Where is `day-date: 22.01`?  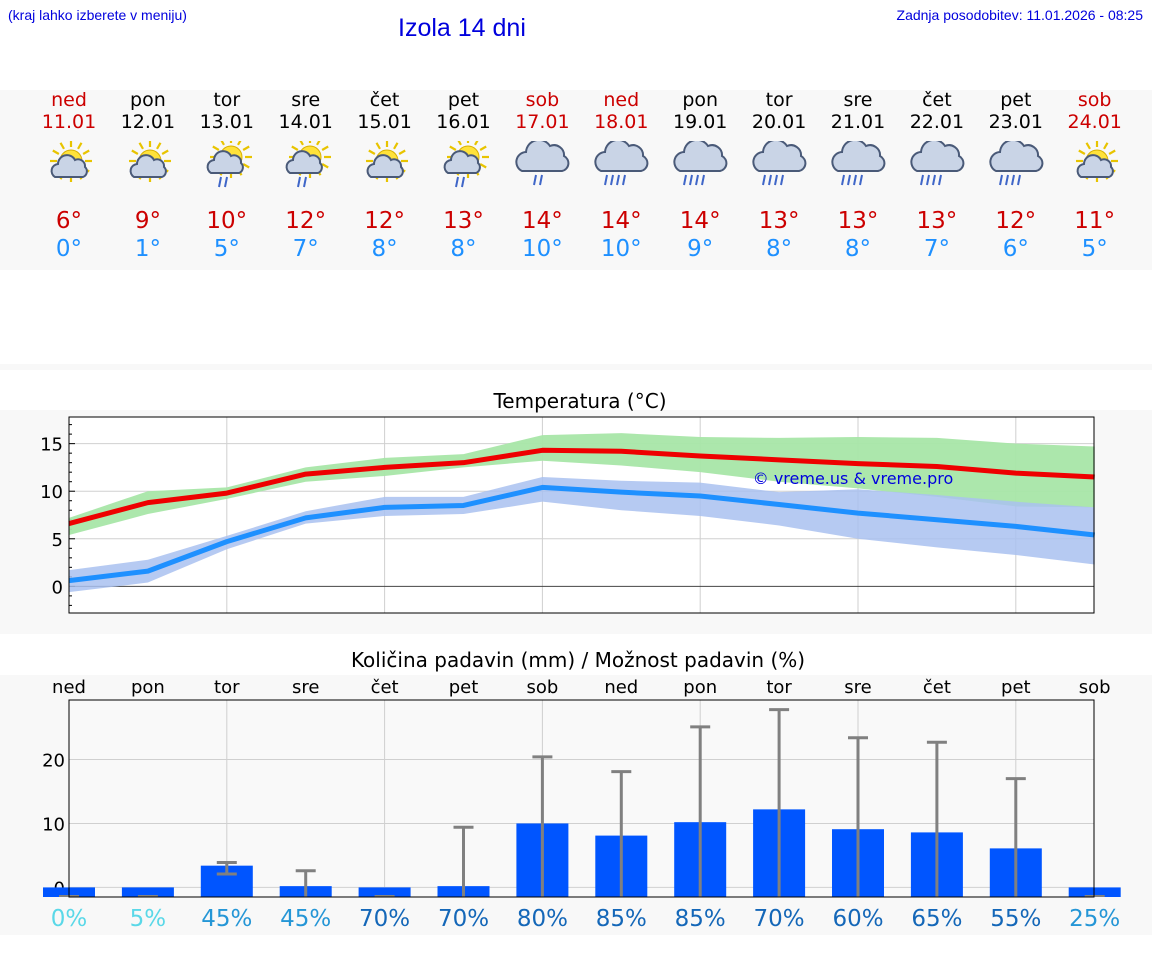
day-date: 22.01 is located at coordinates (937, 122).